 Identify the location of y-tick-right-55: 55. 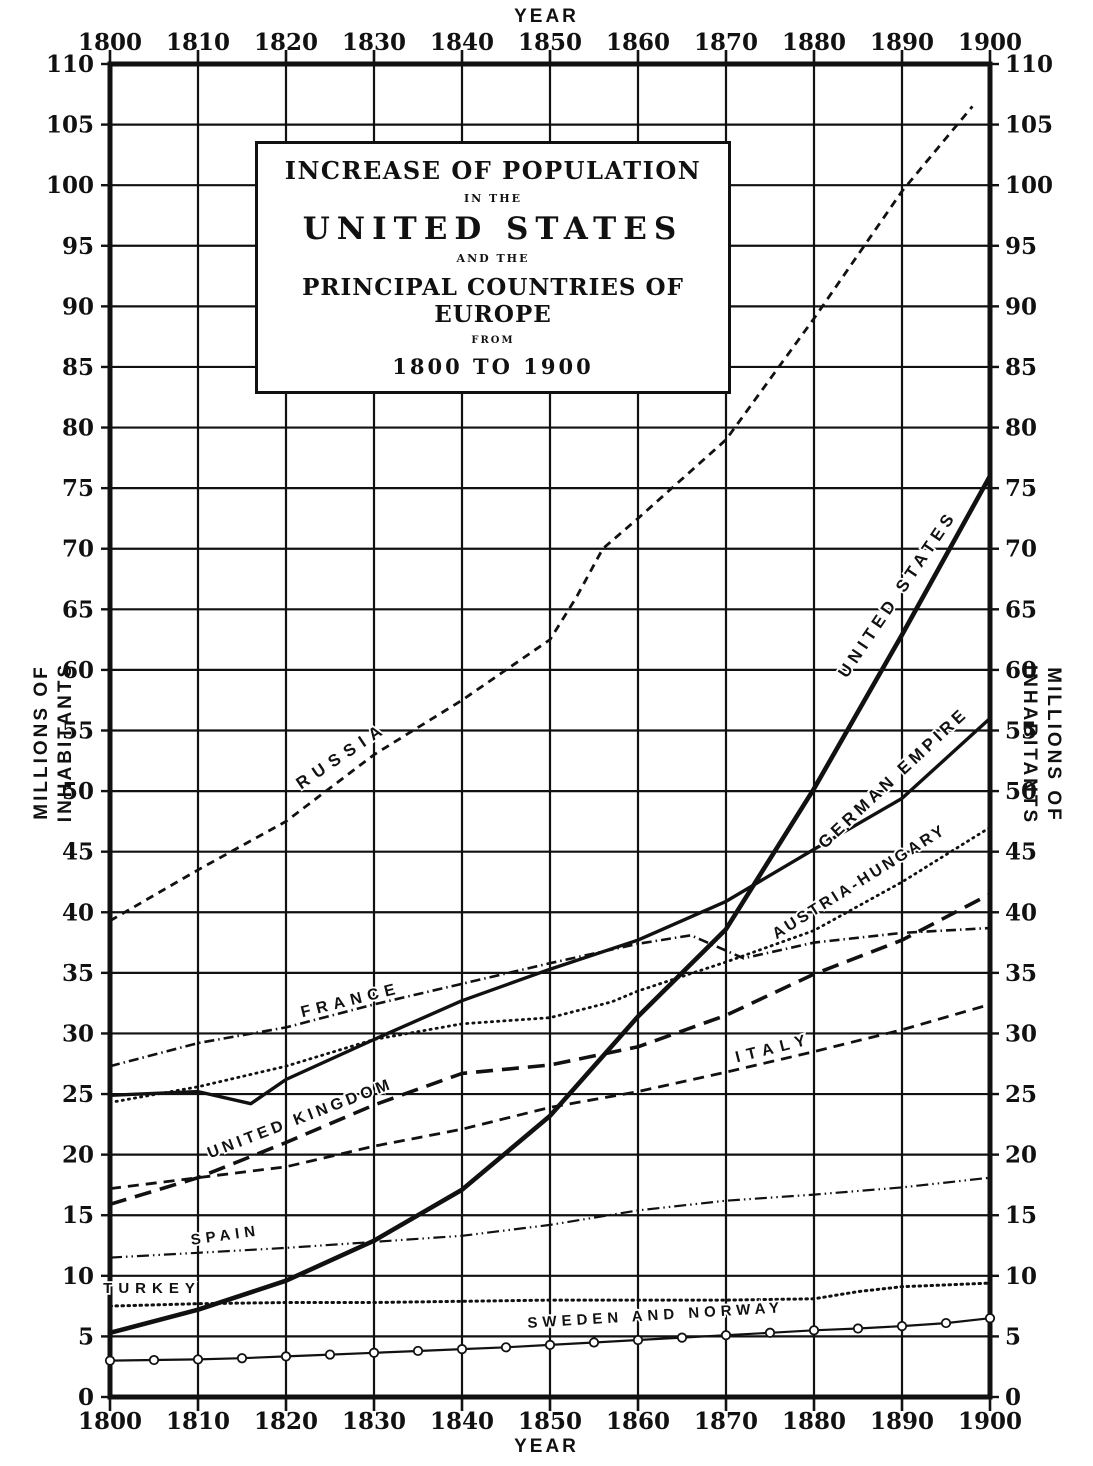
(1021, 731).